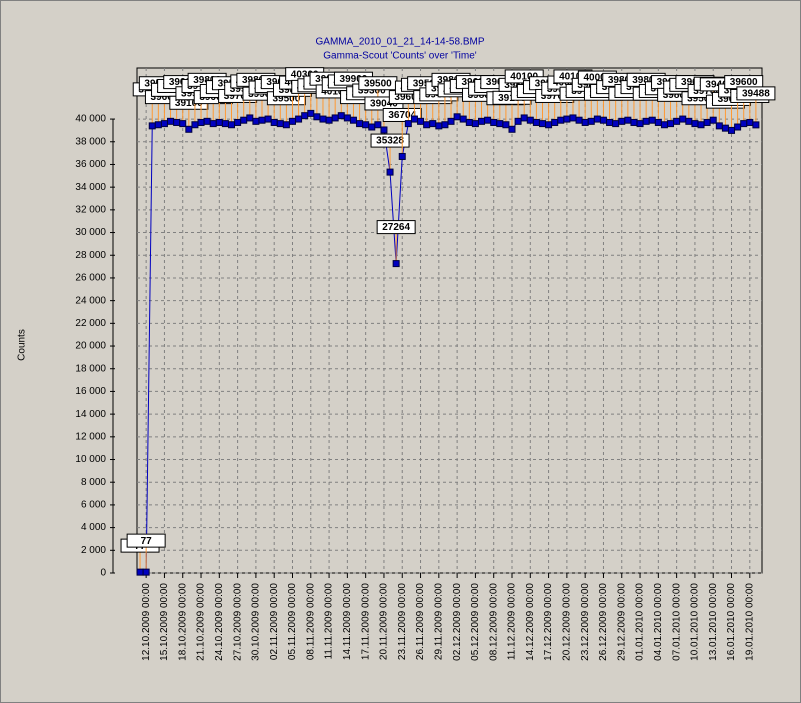 This screenshot has width=801, height=703. Describe the element at coordinates (695, 622) in the screenshot. I see `x-tick-label: 10.01.2010 00:00` at that location.